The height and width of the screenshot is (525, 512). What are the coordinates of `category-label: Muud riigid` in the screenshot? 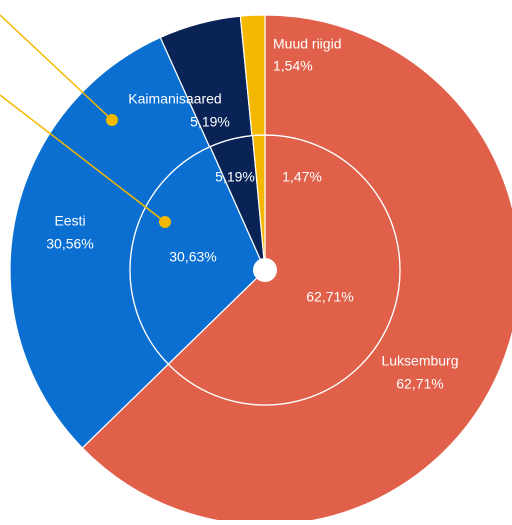 It's located at (307, 44).